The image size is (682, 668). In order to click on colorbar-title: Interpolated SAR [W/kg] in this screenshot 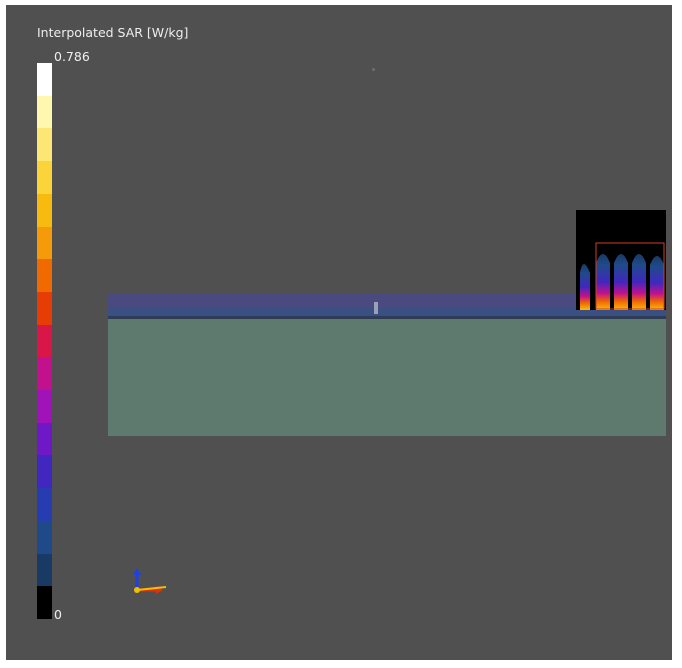, I will do `click(113, 32)`.